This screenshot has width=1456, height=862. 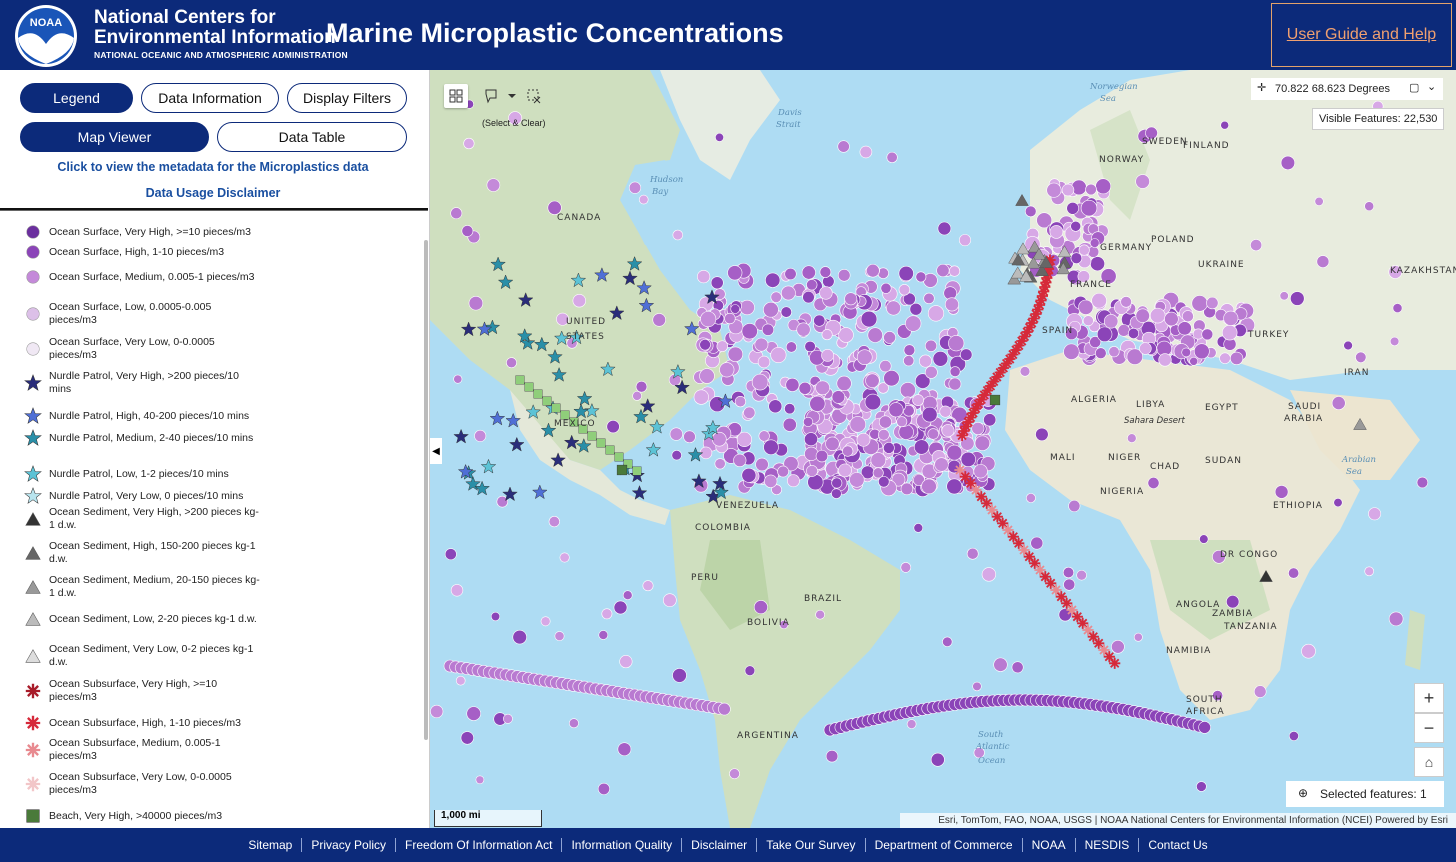 What do you see at coordinates (456, 96) in the screenshot?
I see `qr-tool-button` at bounding box center [456, 96].